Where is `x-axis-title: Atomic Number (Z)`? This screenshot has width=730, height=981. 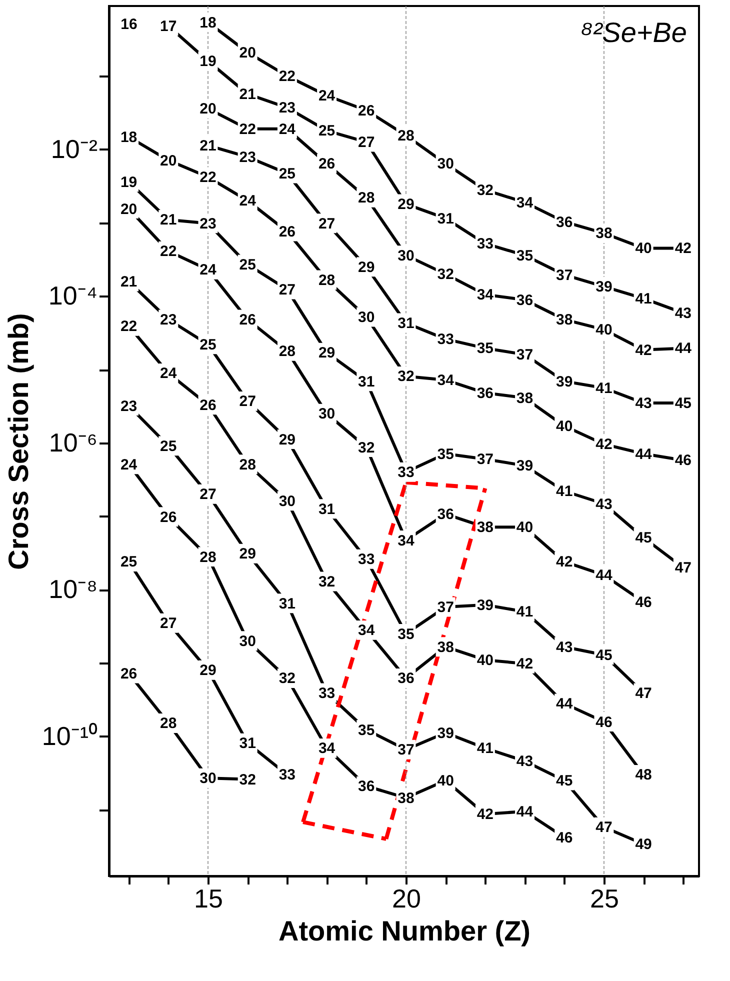
x-axis-title: Atomic Number (Z) is located at coordinates (404, 931).